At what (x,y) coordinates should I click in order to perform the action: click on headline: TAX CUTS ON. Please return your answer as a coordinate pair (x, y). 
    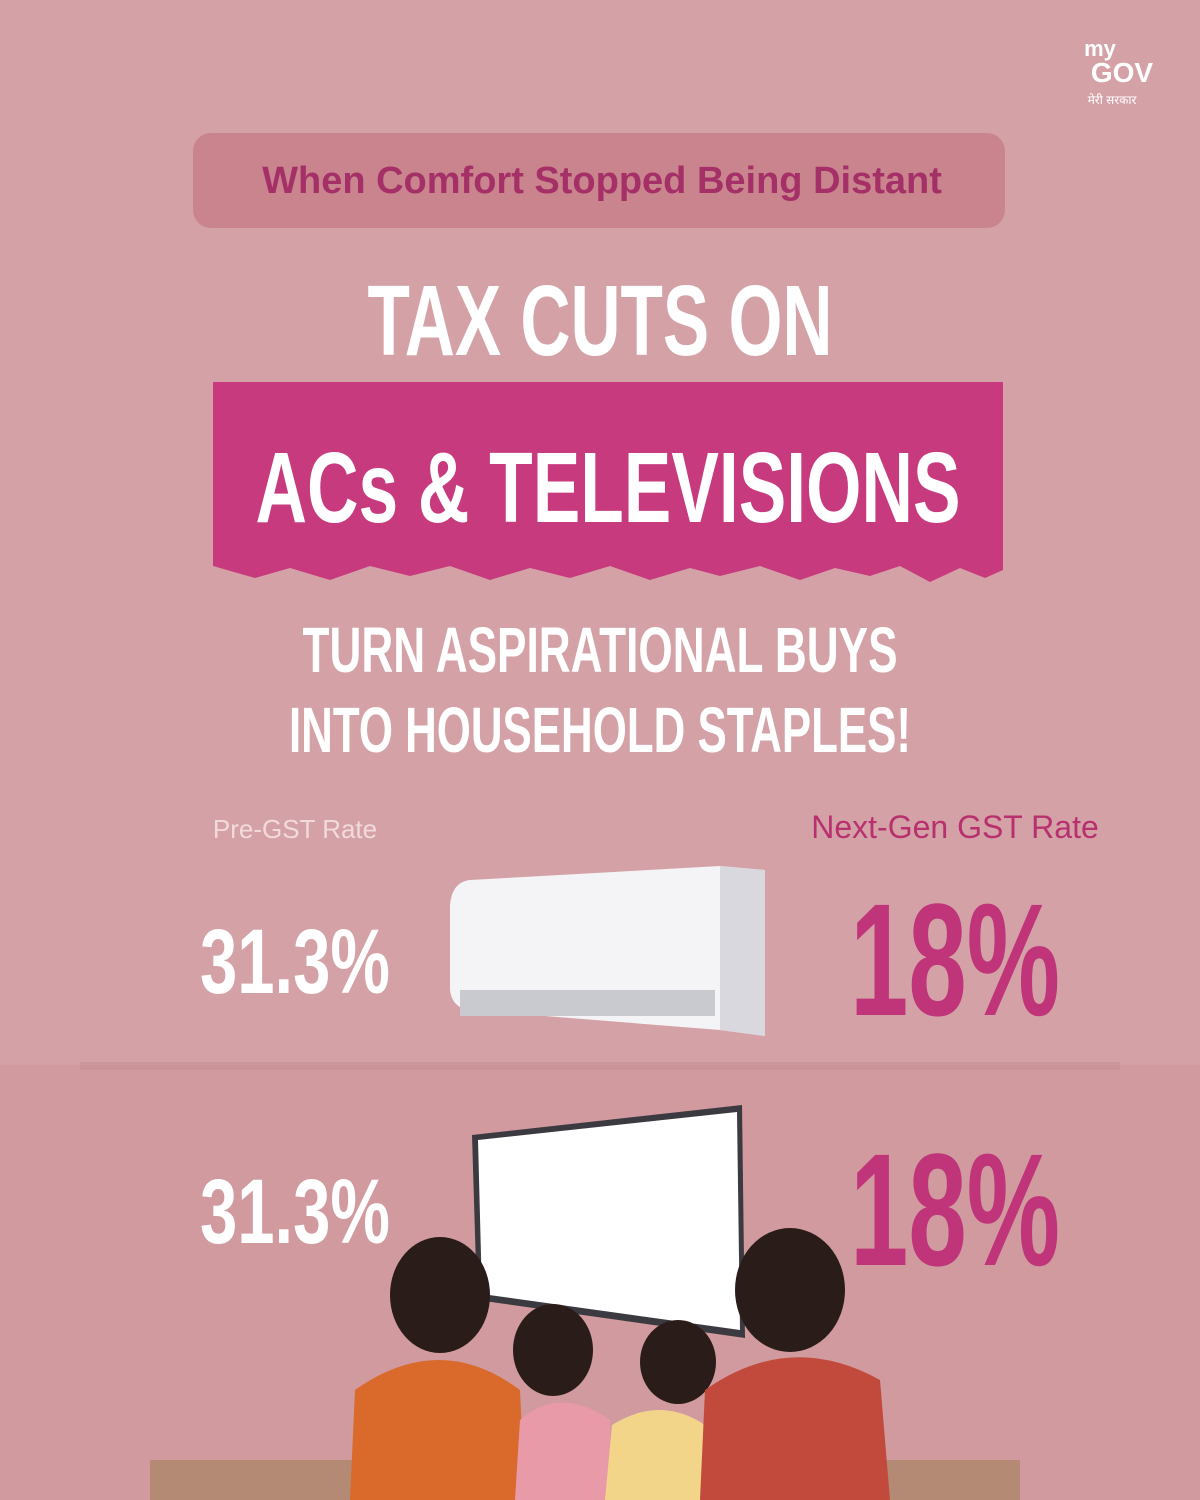
    Looking at the image, I should click on (600, 321).